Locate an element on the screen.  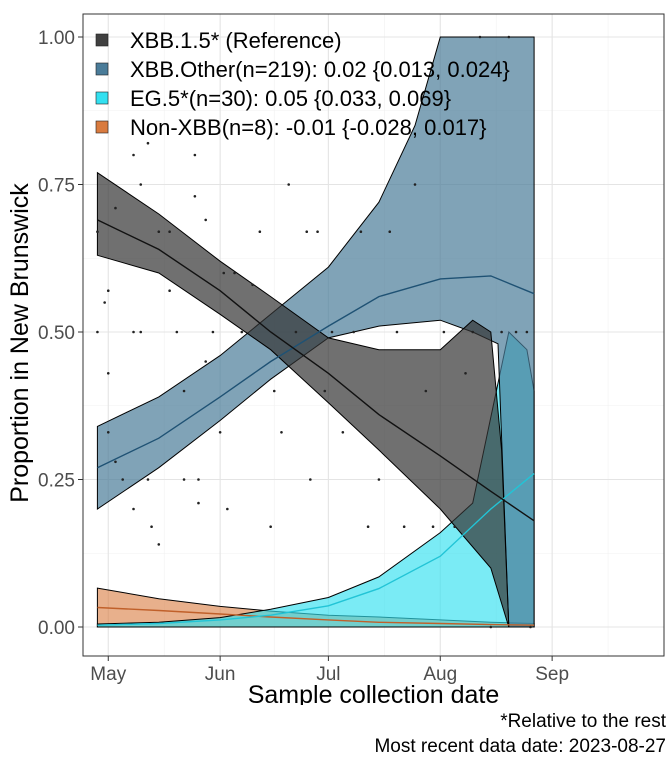
legend-label: Non-XBB(n=8): -0.01 {-0.028, 0.017} is located at coordinates (308, 127).